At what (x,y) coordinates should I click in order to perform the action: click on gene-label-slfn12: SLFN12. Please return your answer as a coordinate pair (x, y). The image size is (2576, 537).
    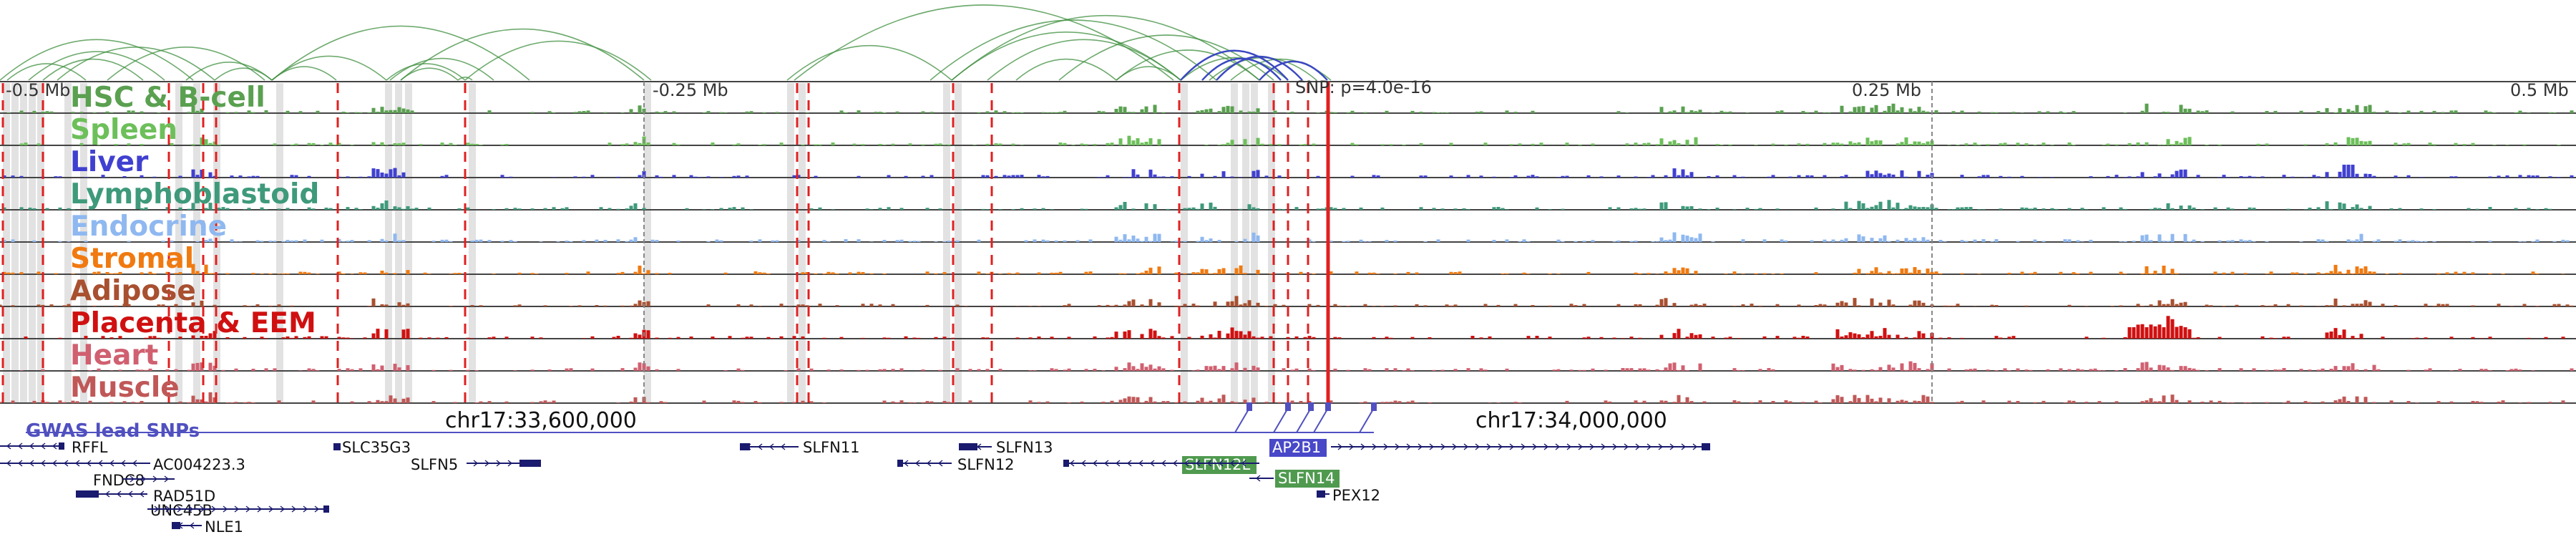
    Looking at the image, I should click on (986, 464).